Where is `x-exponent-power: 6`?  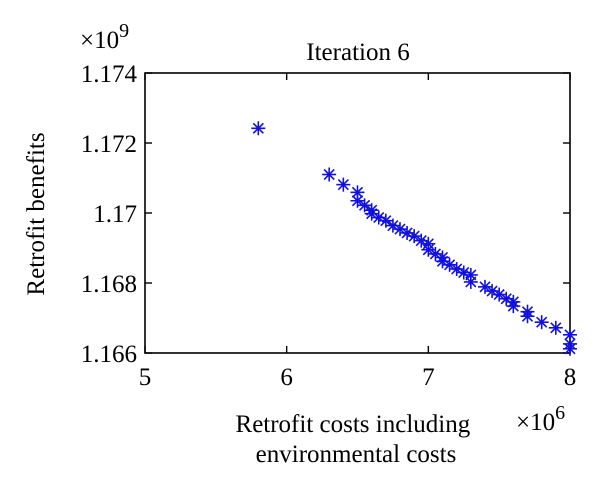
x-exponent-power: 6 is located at coordinates (560, 413).